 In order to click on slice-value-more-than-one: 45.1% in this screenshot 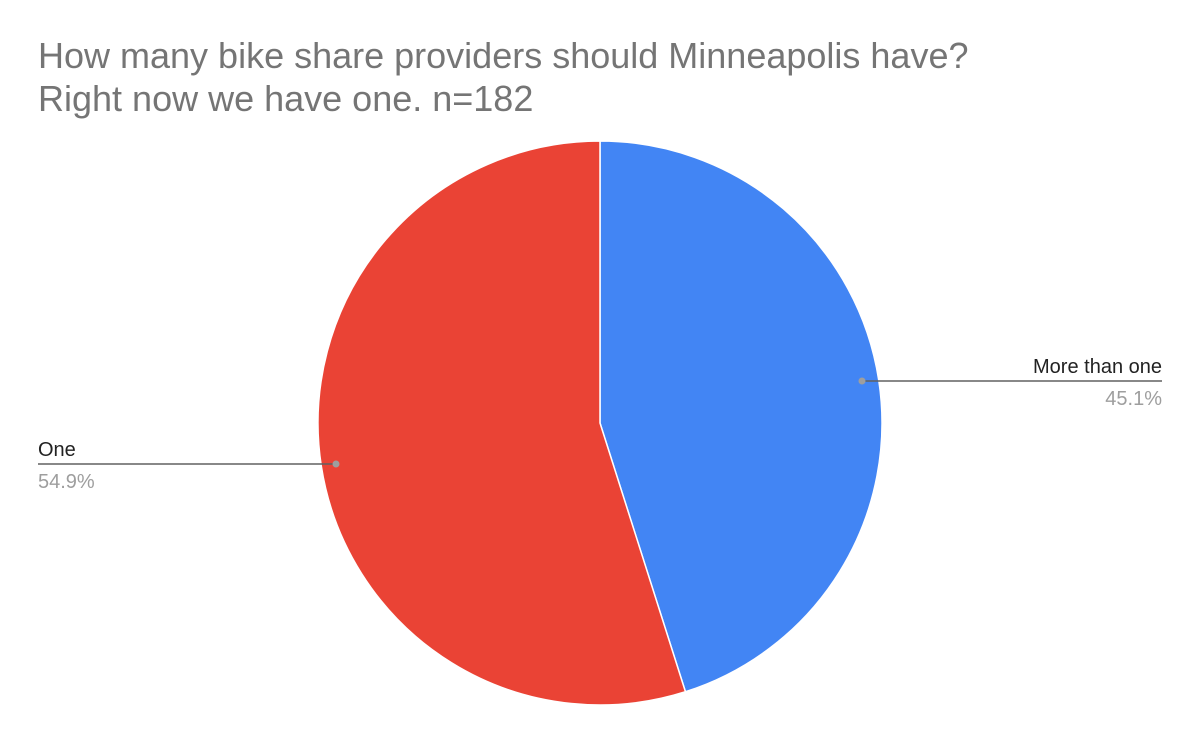, I will do `click(1133, 399)`.